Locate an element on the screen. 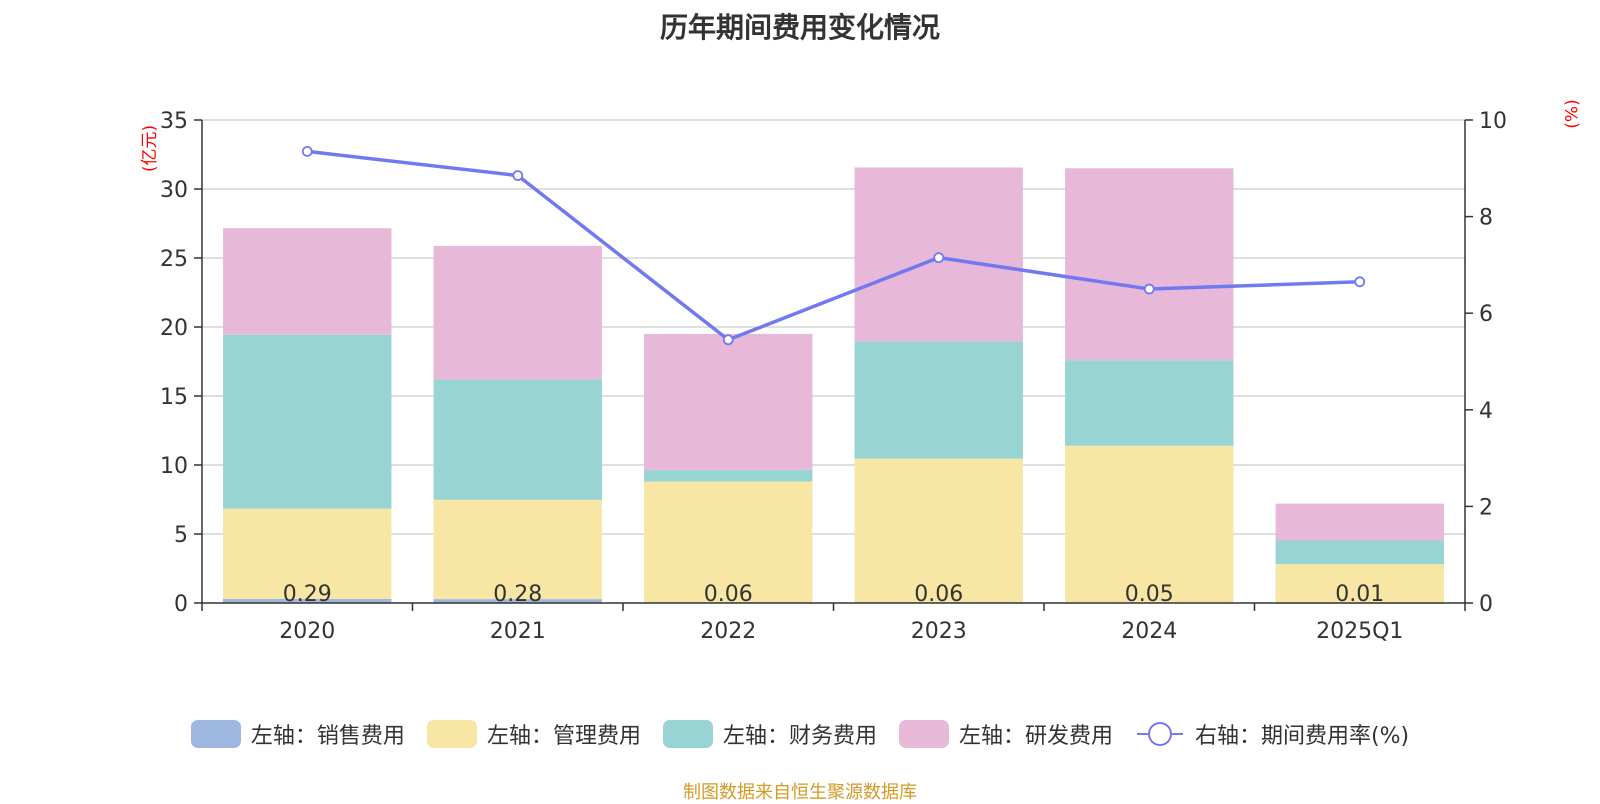 This screenshot has height=804, width=1600. legend-label-admin: 左轴：管理费用 is located at coordinates (563, 736).